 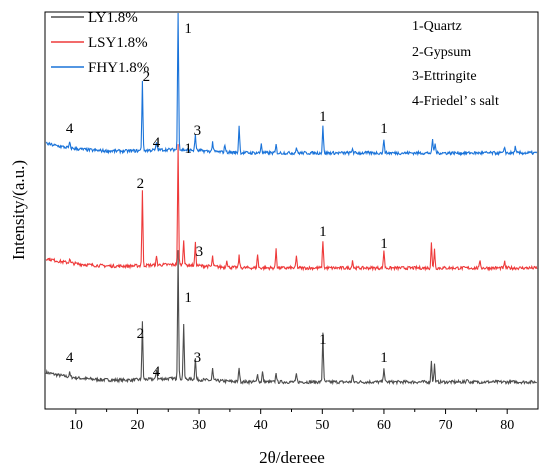 What do you see at coordinates (261, 425) in the screenshot?
I see `x-tick-label: 40` at bounding box center [261, 425].